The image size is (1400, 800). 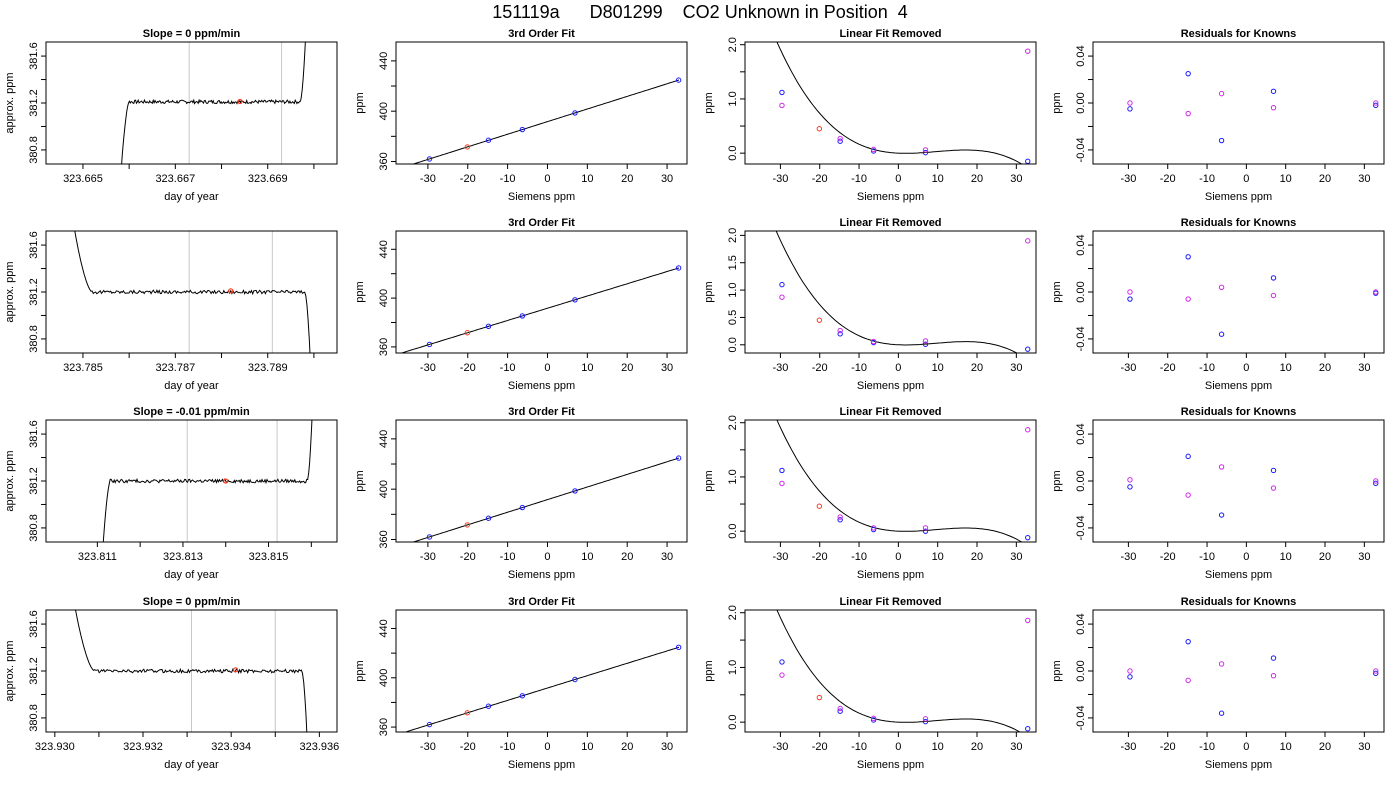 I want to click on y-axis-label: approx. ppm, so click(x=10, y=102).